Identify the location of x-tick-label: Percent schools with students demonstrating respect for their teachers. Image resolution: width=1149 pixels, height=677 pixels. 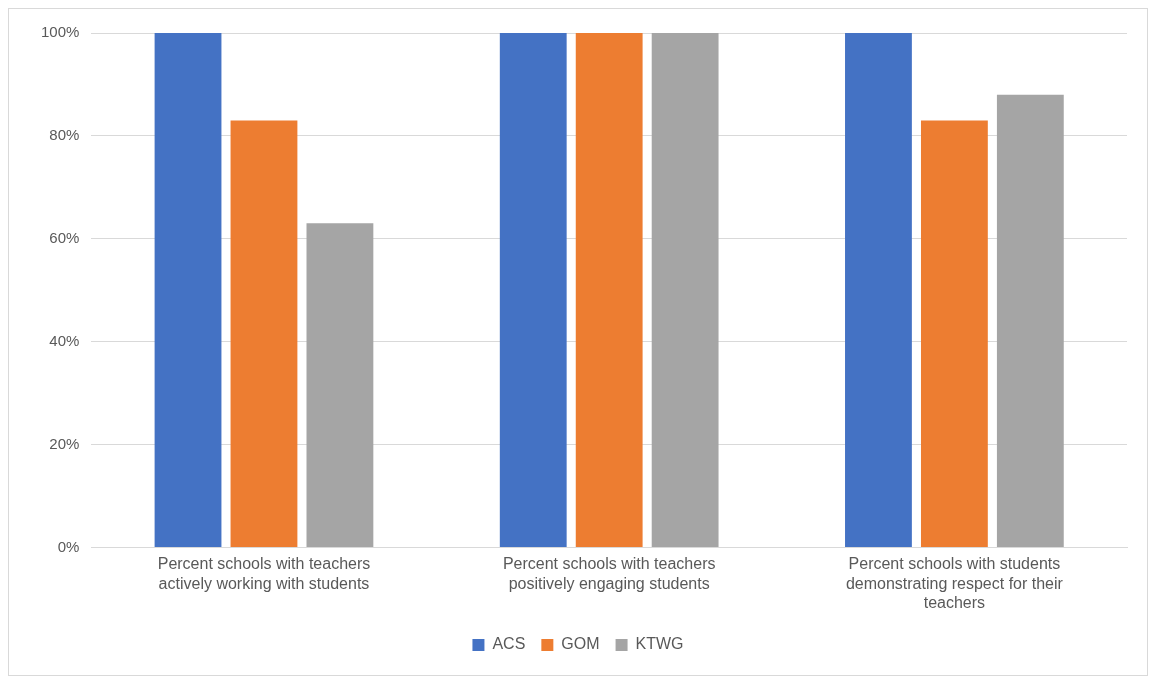
(954, 583).